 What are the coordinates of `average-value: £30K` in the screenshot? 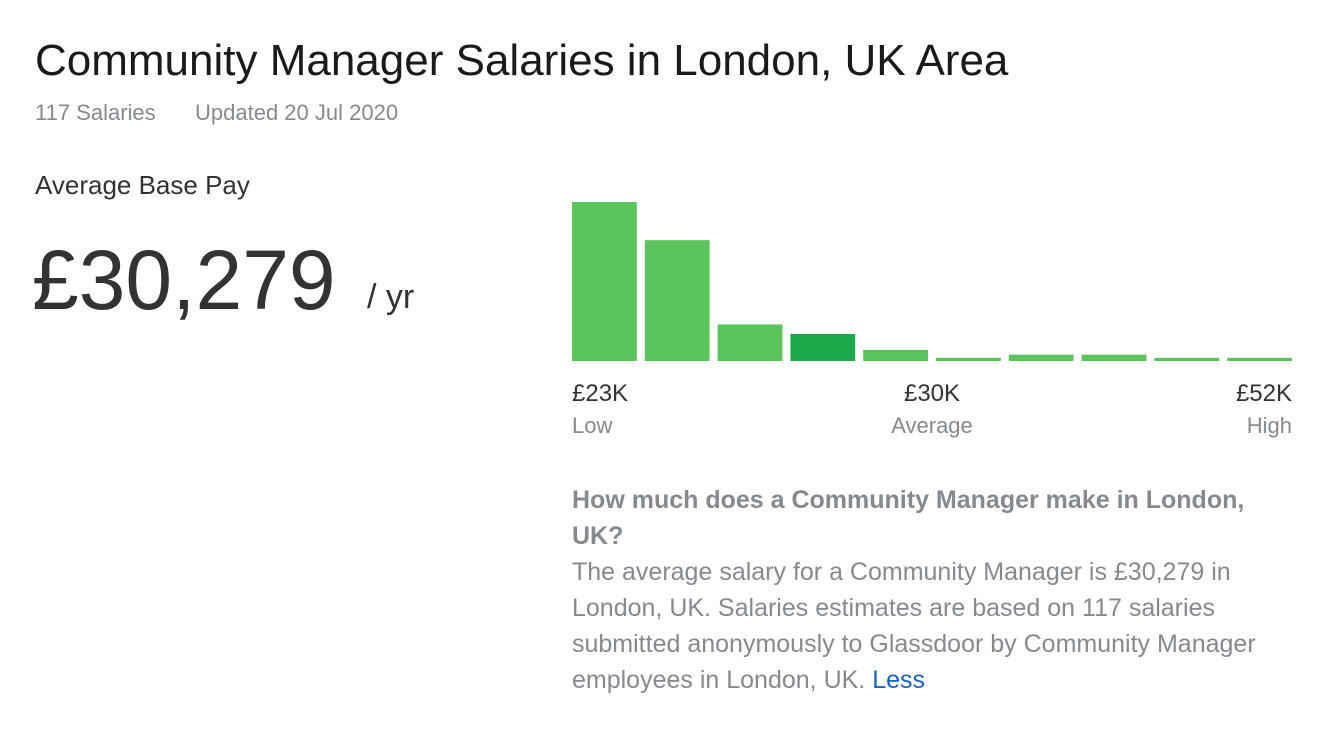 It's located at (932, 393).